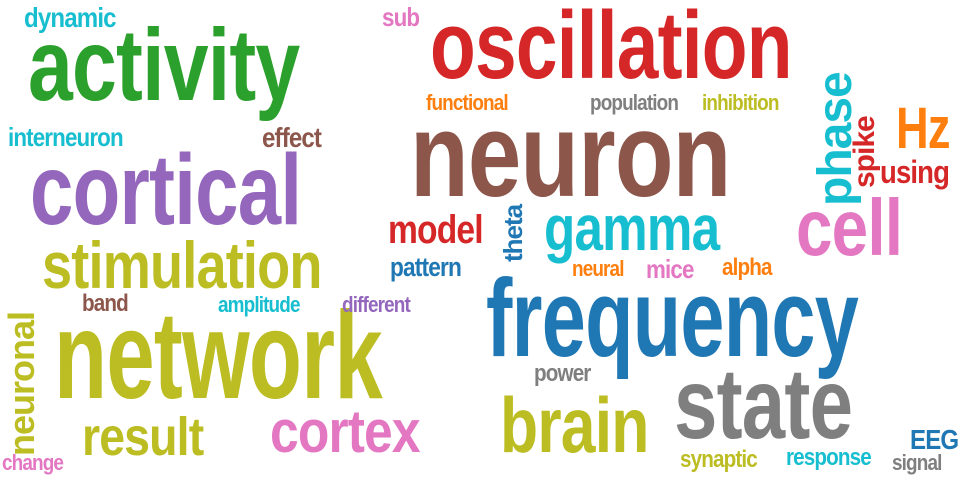 The image size is (960, 480). I want to click on word-activity: activity, so click(164, 65).